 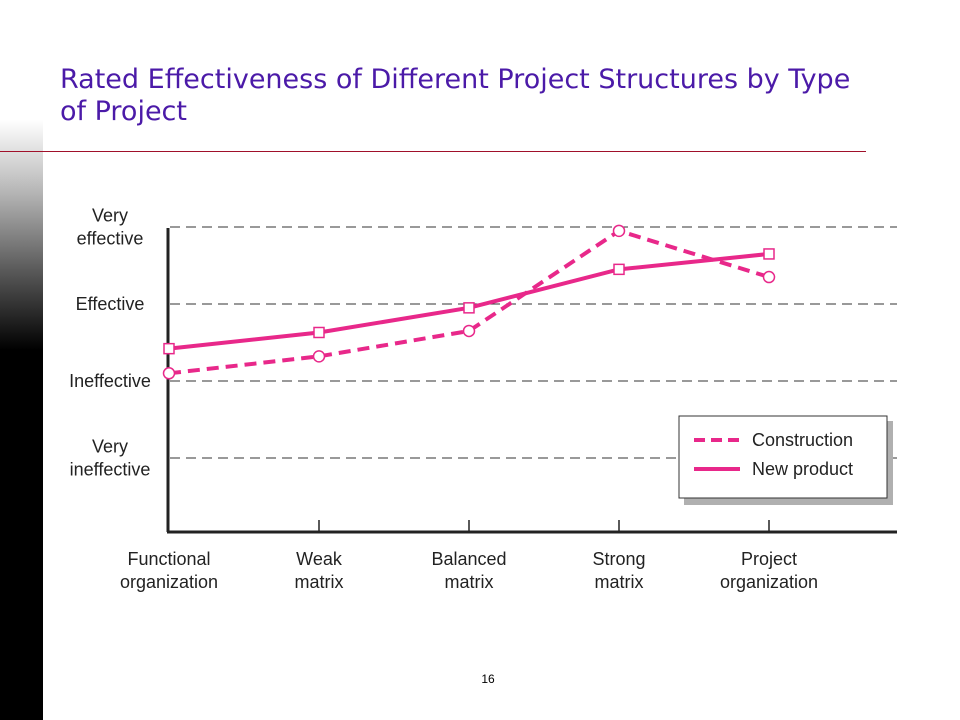 I want to click on y-tick-label: Very ineffective, so click(x=110, y=458).